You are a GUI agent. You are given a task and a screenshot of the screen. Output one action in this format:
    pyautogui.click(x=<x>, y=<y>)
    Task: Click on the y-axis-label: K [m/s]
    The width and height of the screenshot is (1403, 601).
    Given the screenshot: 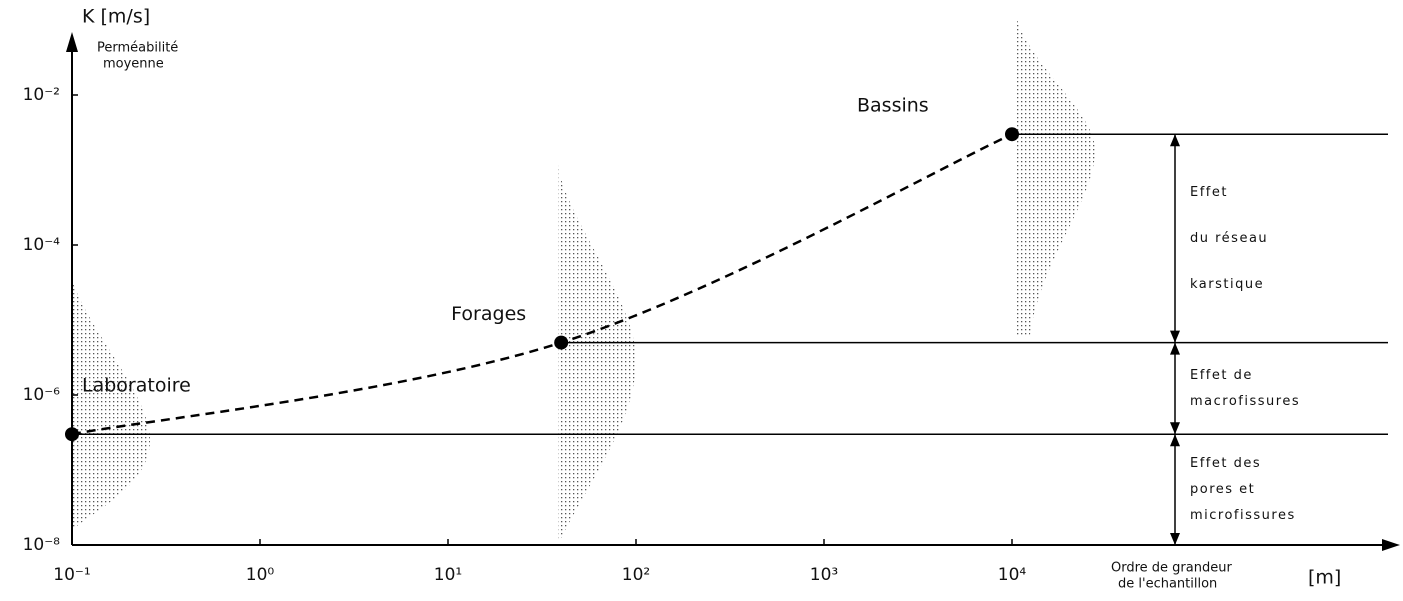 What is the action you would take?
    pyautogui.click(x=116, y=17)
    